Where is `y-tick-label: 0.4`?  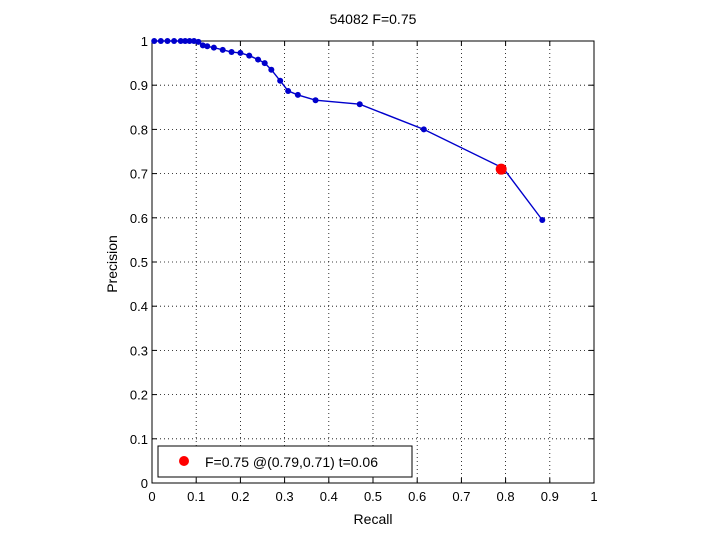
y-tick-label: 0.4 is located at coordinates (139, 306).